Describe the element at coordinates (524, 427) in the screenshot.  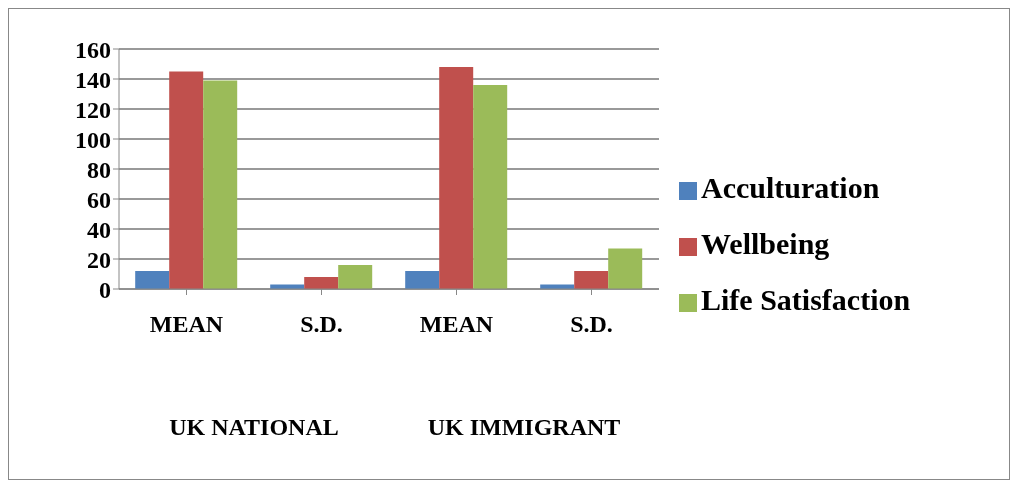
I see `text: UK IMMIGRANT` at that location.